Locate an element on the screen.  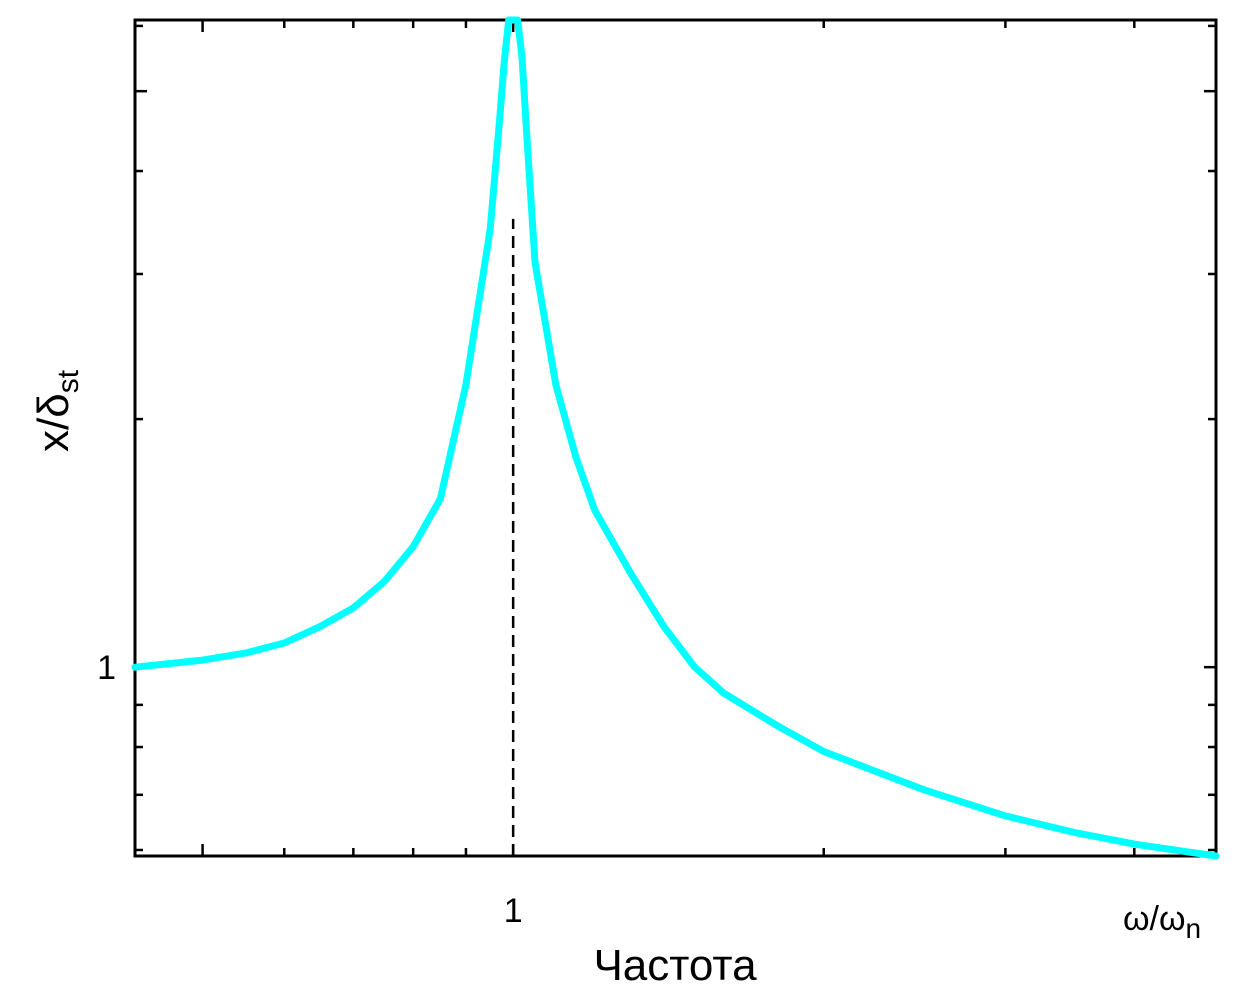
y-tick-label-1: 1 is located at coordinates (106, 668).